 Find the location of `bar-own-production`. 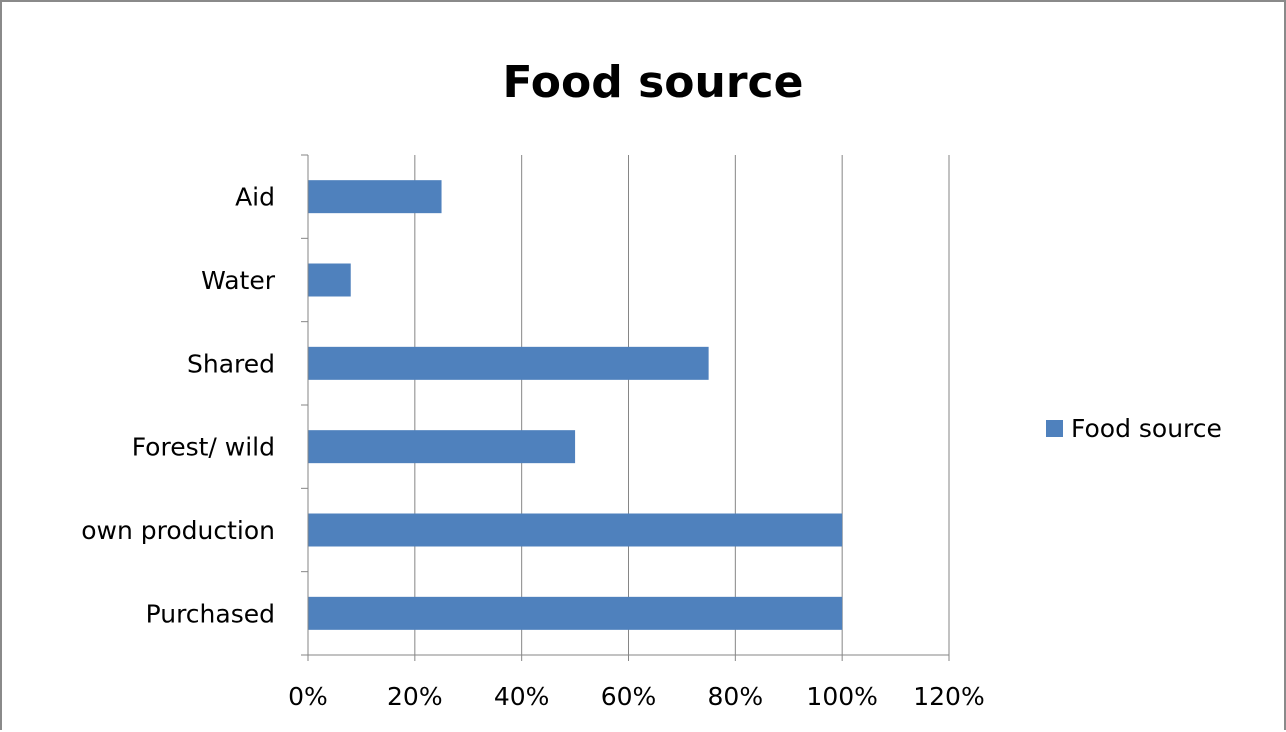

bar-own-production is located at coordinates (575, 530).